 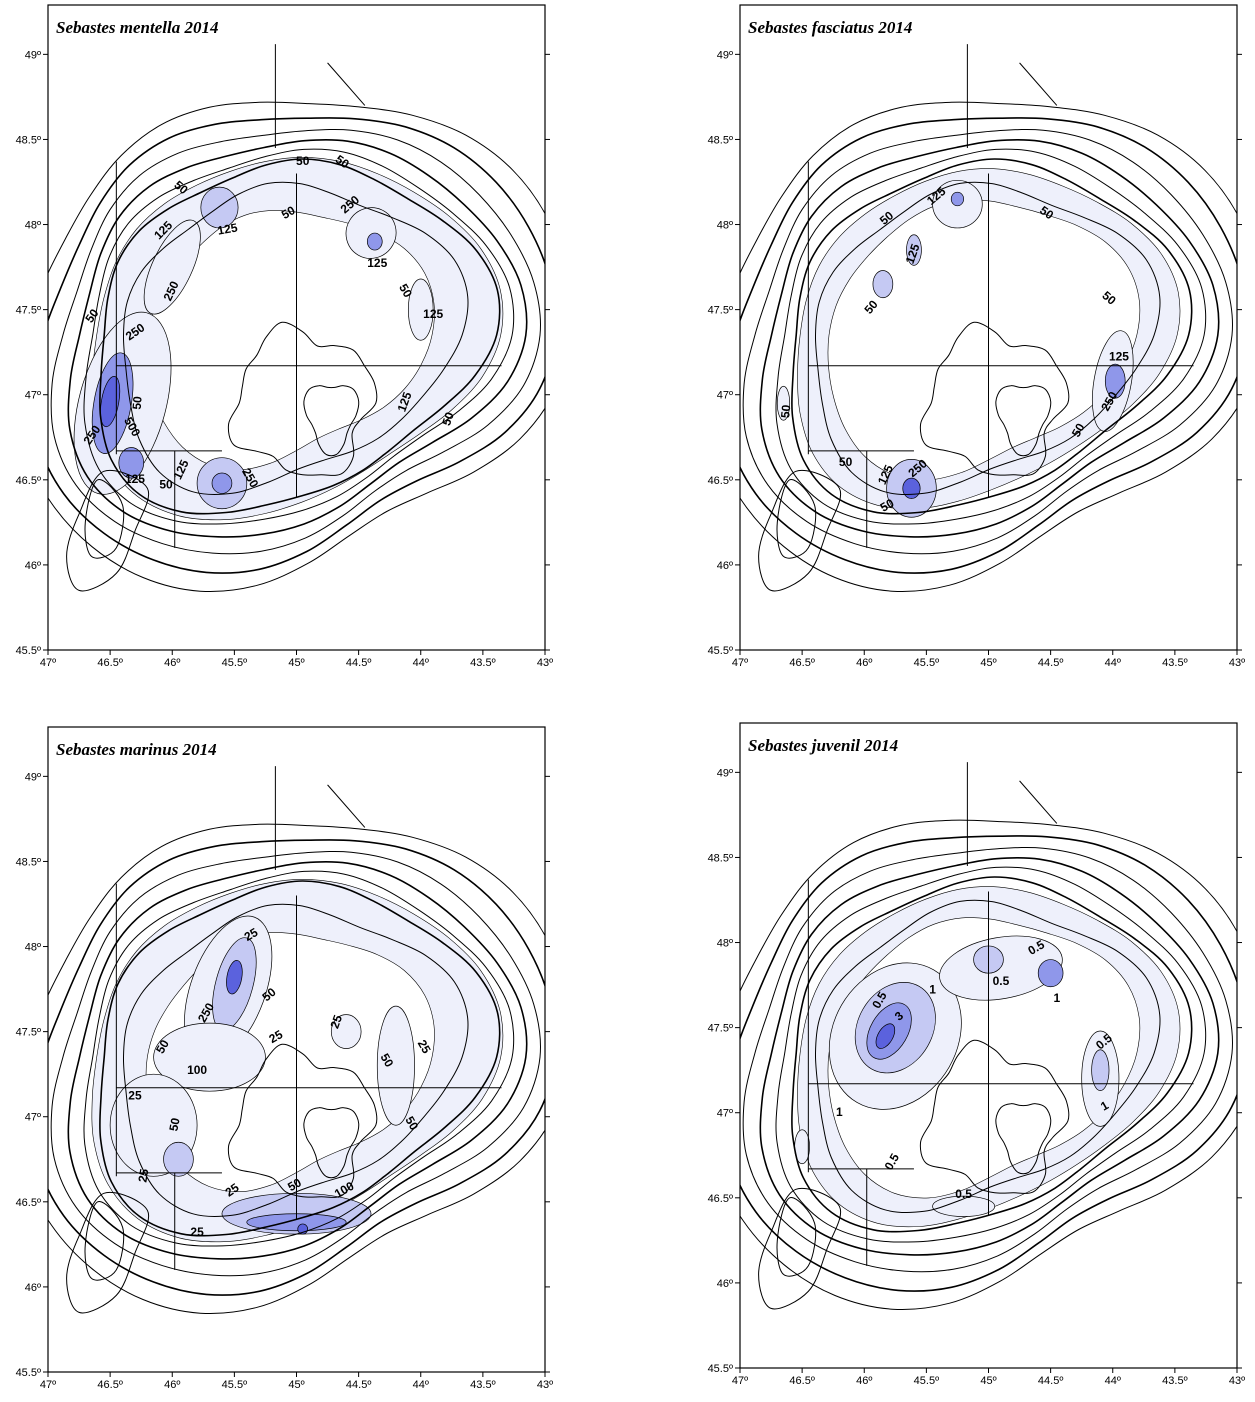 I want to click on map-title: Sebastes mentella 2014, so click(x=137, y=27).